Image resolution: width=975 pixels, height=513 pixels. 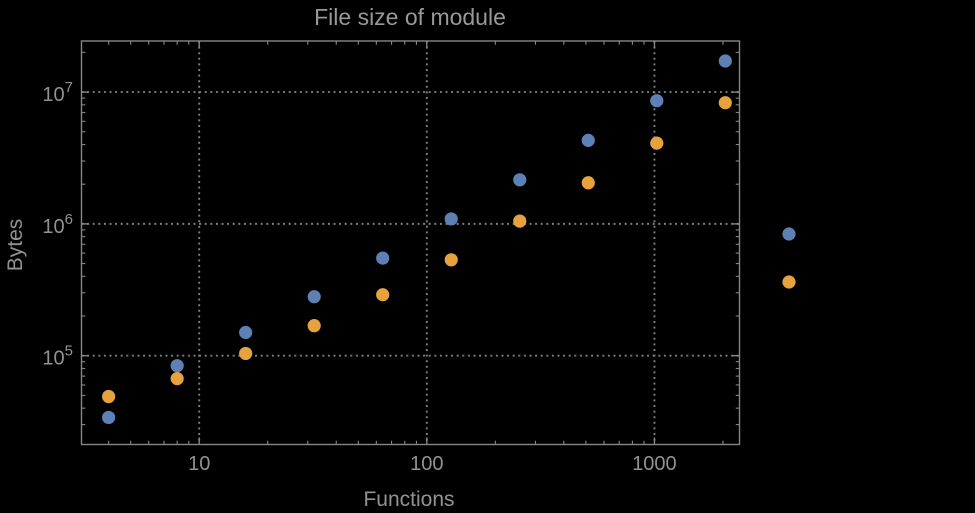 I want to click on y-tick-label: 10⁶, so click(x=57, y=224).